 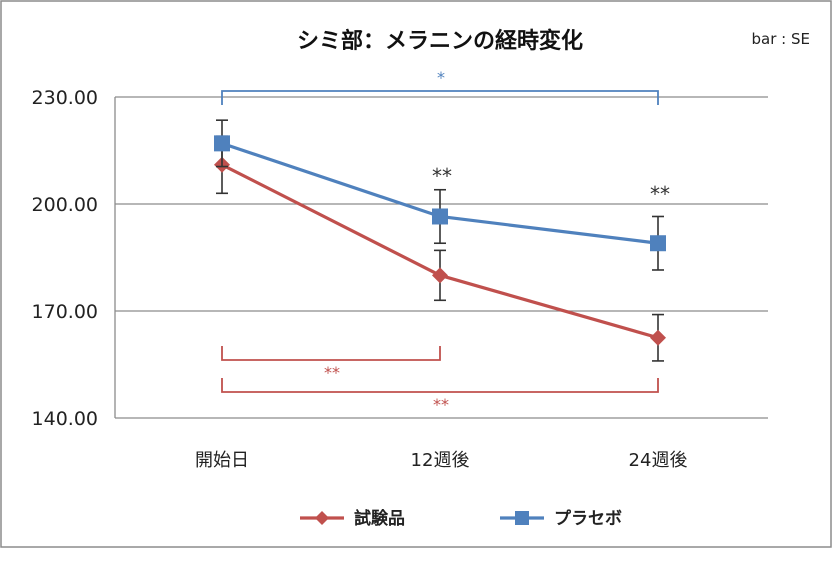 What do you see at coordinates (588, 518) in the screenshot?
I see `legend-label: プラセボ` at bounding box center [588, 518].